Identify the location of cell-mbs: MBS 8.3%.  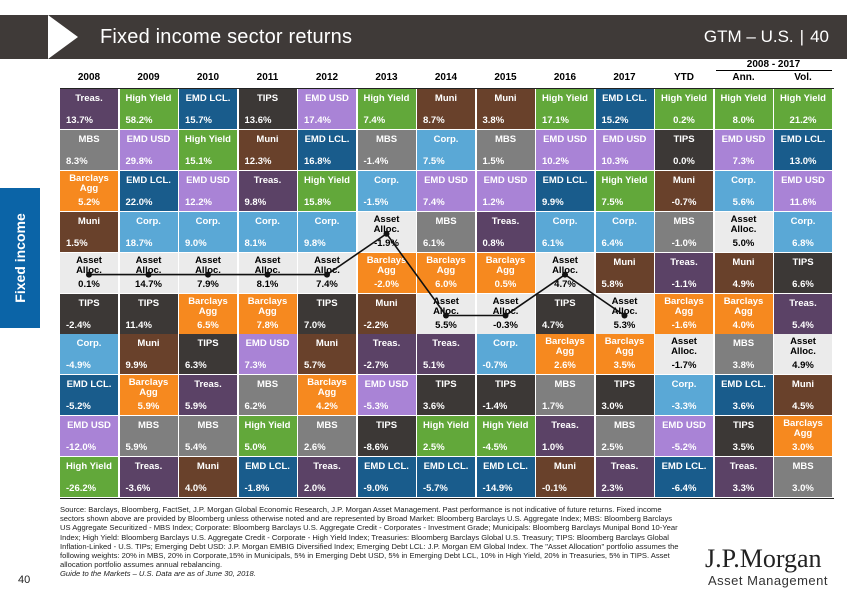
(89, 149).